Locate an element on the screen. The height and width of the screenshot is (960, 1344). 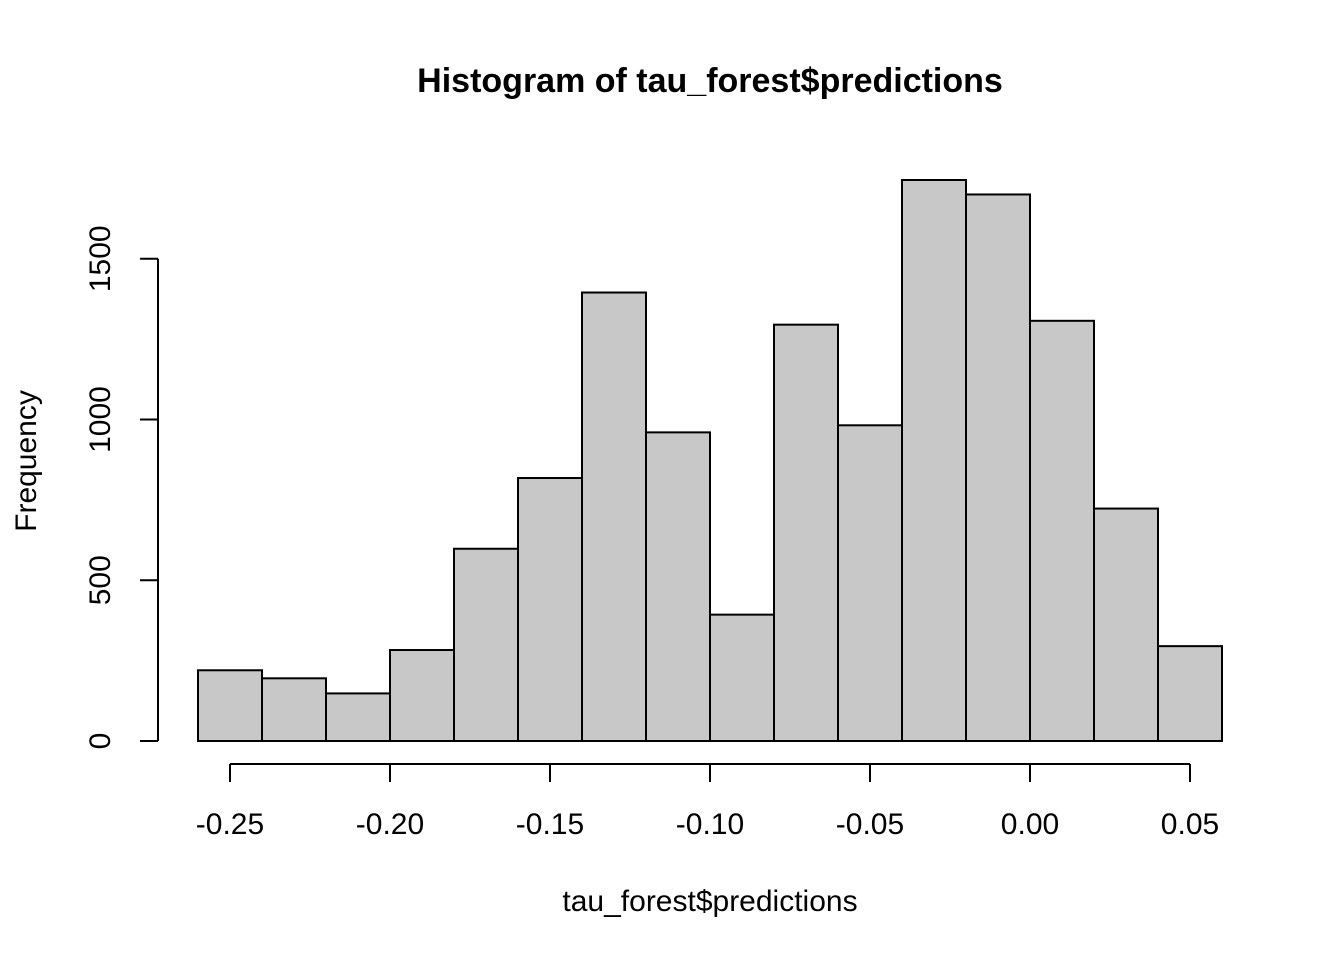
x-tick-label: 0.00 is located at coordinates (1030, 824).